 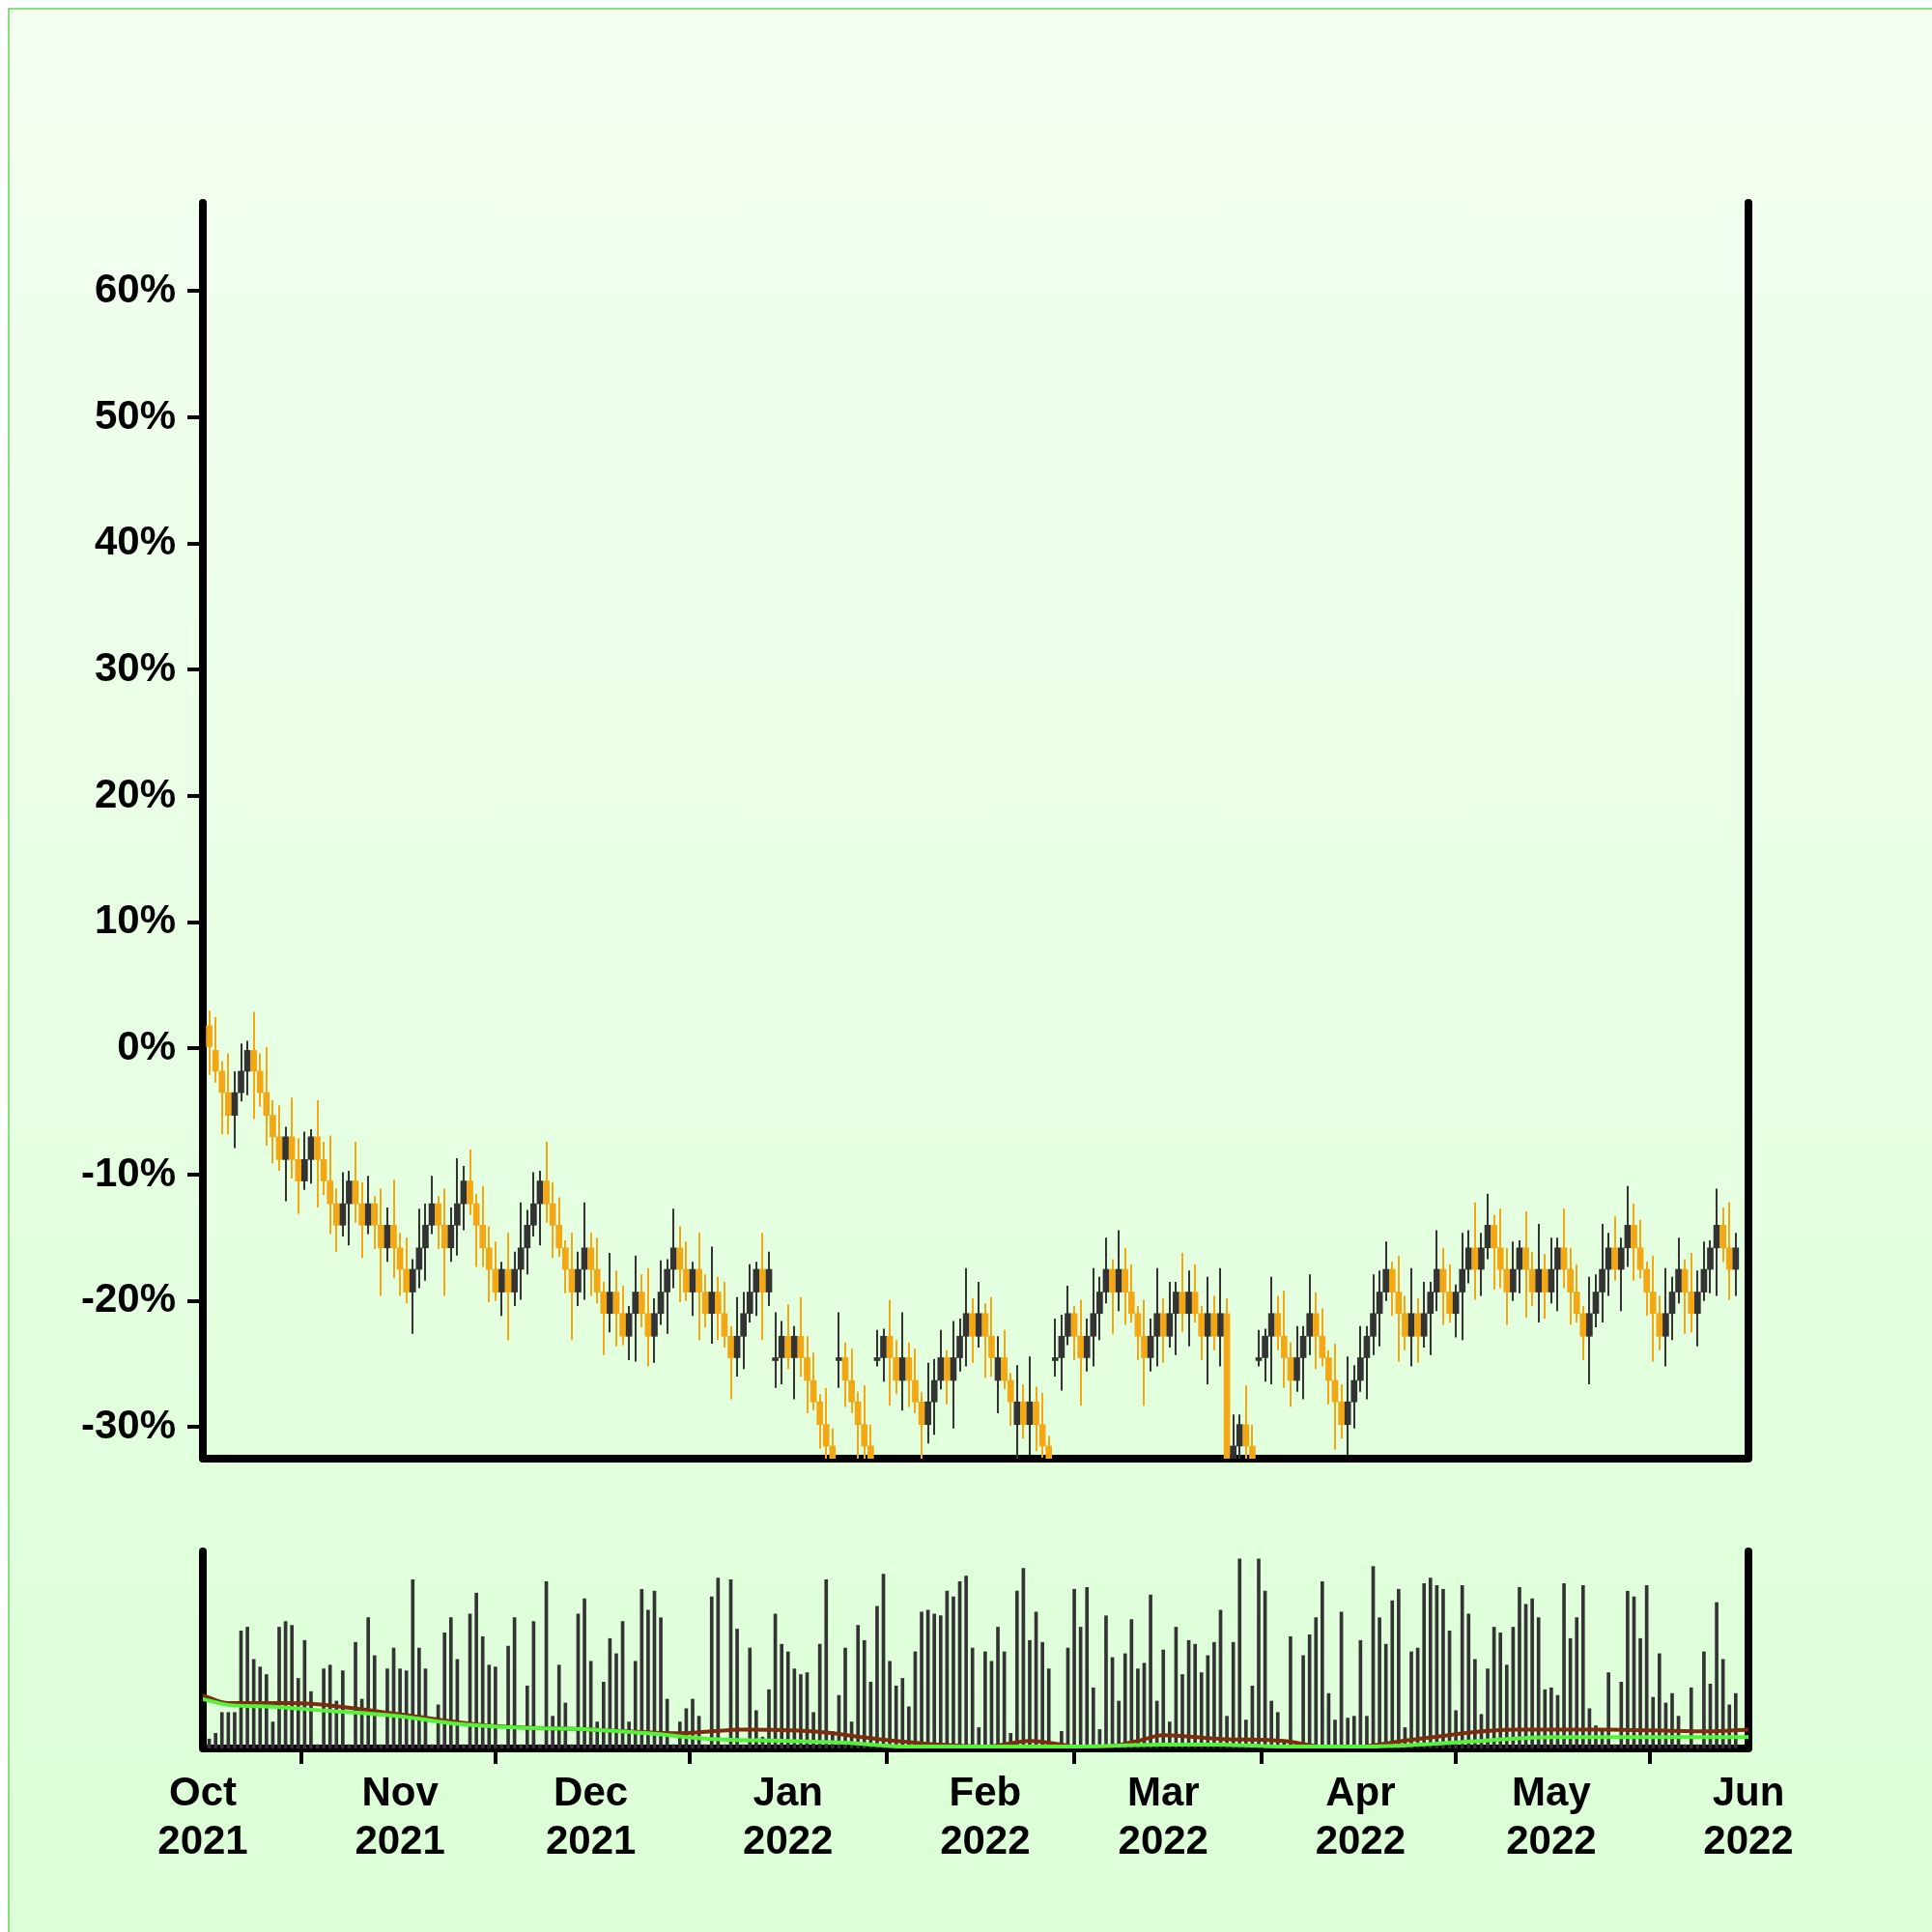 What do you see at coordinates (1163, 1815) in the screenshot?
I see `x-tick-label: Mar 2022` at bounding box center [1163, 1815].